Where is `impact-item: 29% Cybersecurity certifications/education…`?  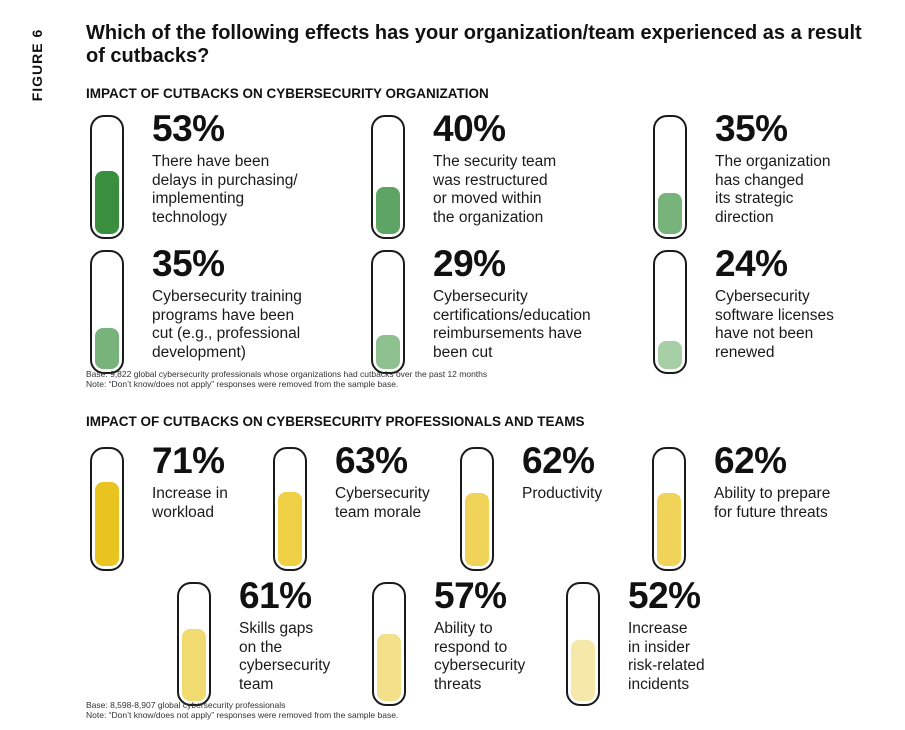 impact-item: 29% Cybersecurity certifications/education… is located at coordinates (511, 312).